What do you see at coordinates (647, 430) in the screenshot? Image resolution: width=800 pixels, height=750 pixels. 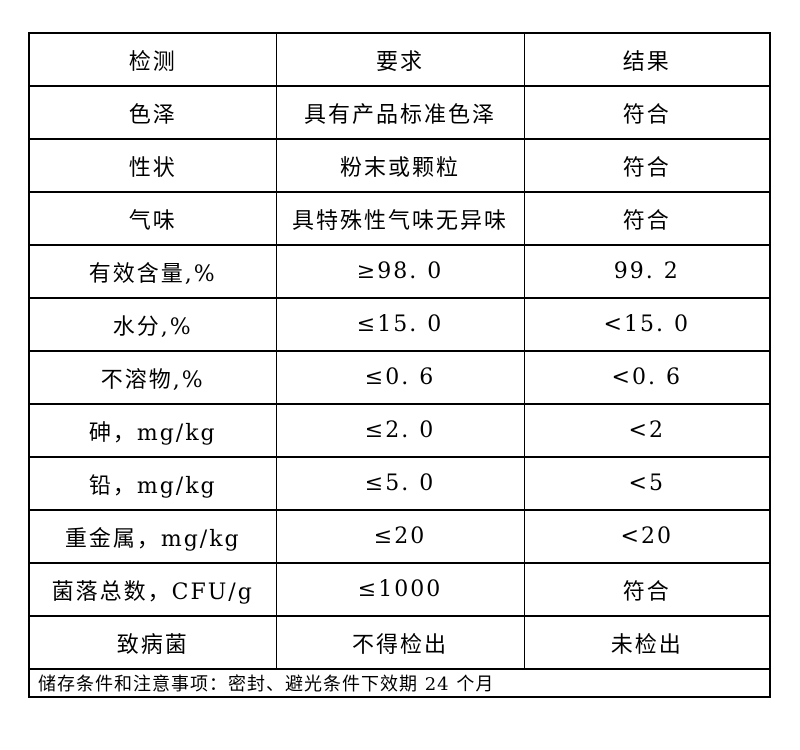 I see `result-cell: <2` at bounding box center [647, 430].